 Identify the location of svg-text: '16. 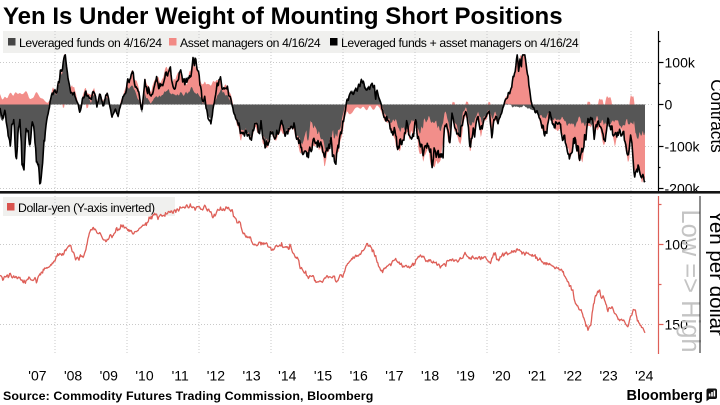
(359, 376).